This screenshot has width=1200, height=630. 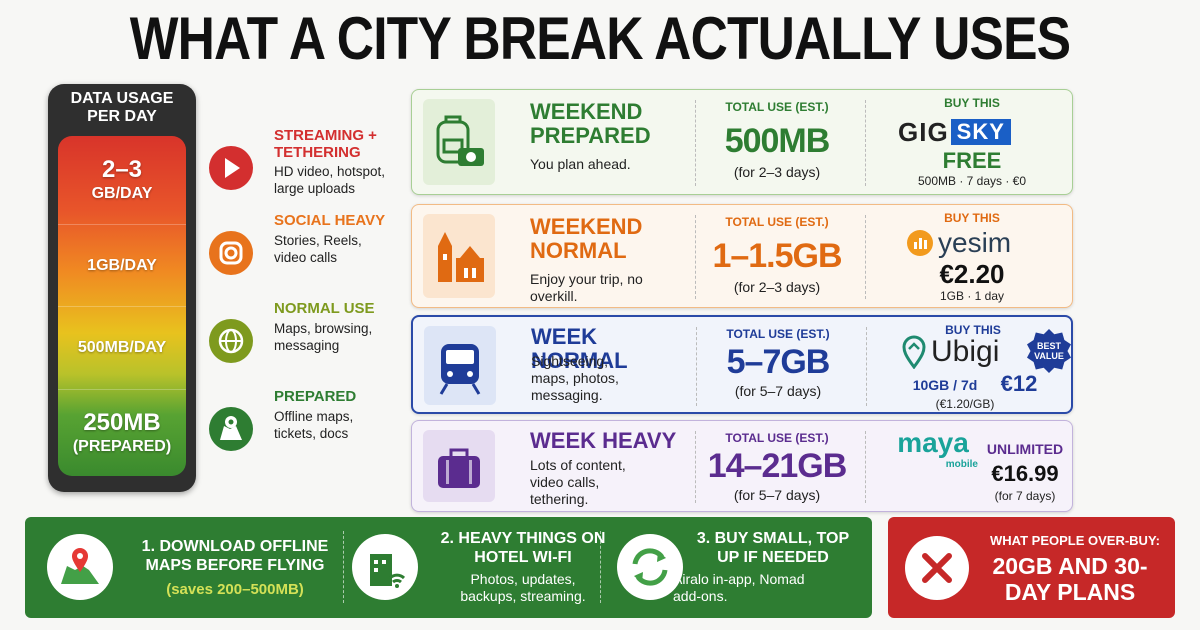 I want to click on gauge-tube: 2–3 GB/DAY 1GB/DAY 500MB/DAY 250MB (PREPARED), so click(x=122, y=306).